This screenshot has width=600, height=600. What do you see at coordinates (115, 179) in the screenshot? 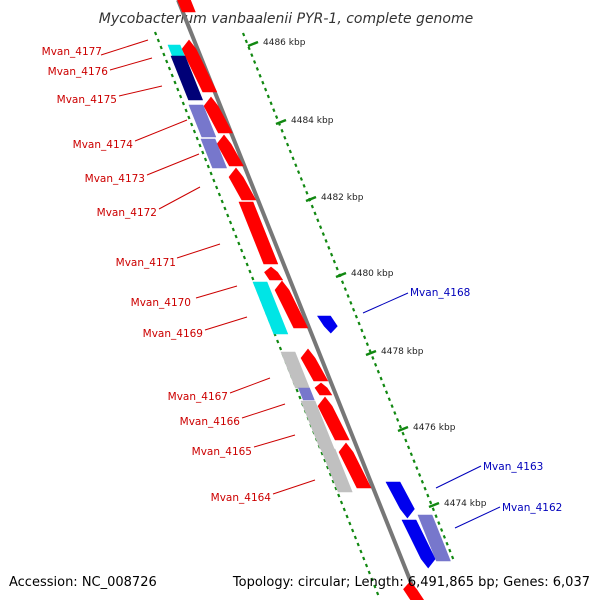
I see `gene-label-mvan_4173: Mvan_4173` at bounding box center [115, 179].